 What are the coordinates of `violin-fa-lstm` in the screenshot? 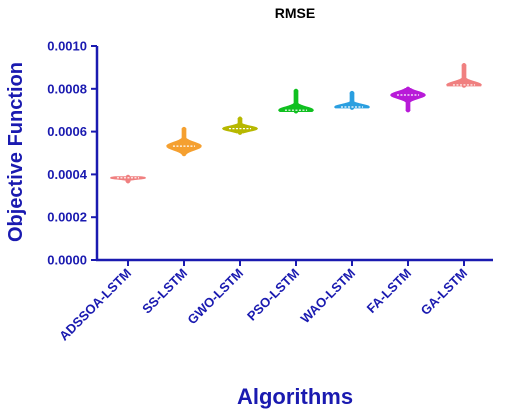 It's located at (408, 99).